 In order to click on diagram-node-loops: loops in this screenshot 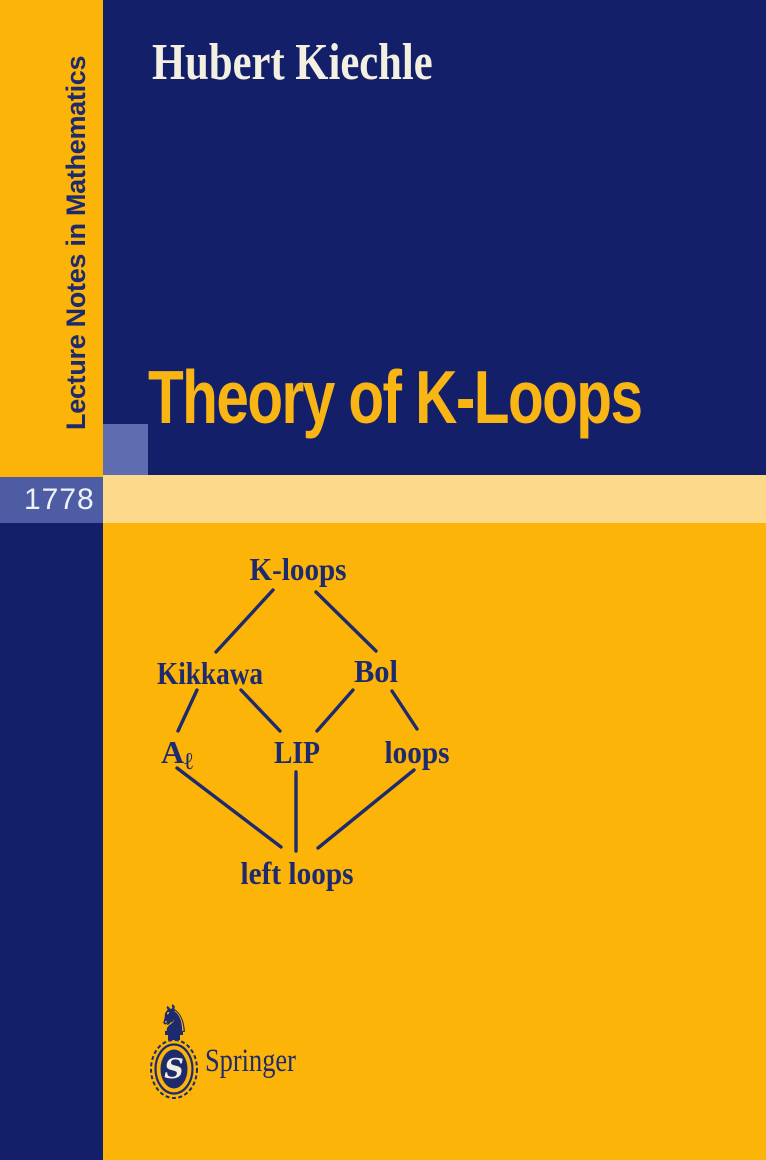, I will do `click(417, 752)`.